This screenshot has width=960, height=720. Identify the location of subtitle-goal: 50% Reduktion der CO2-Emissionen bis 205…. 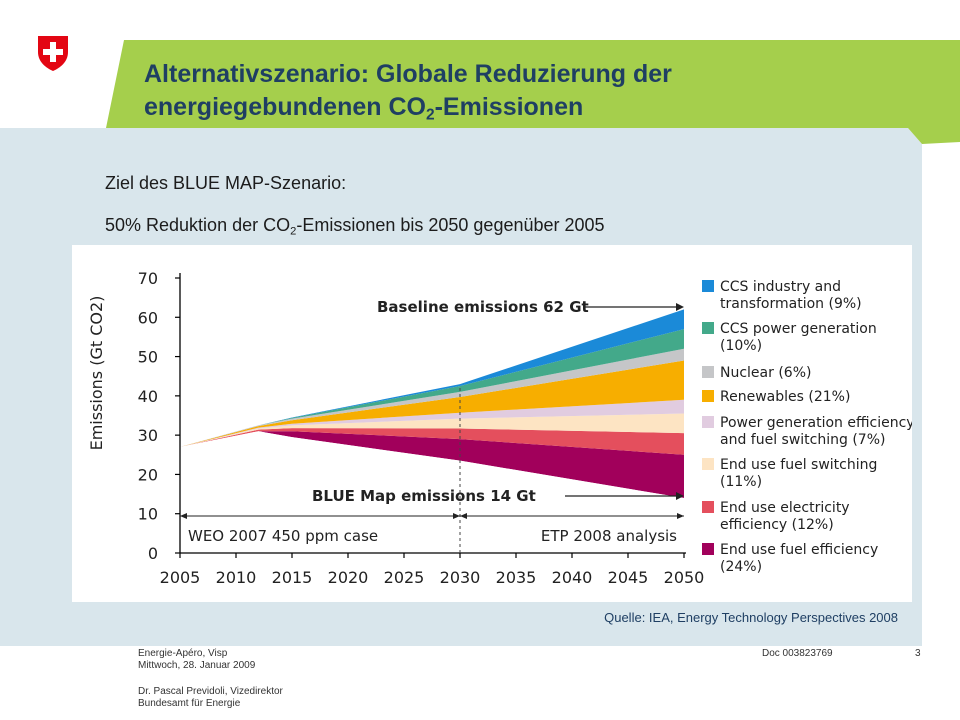
(355, 226).